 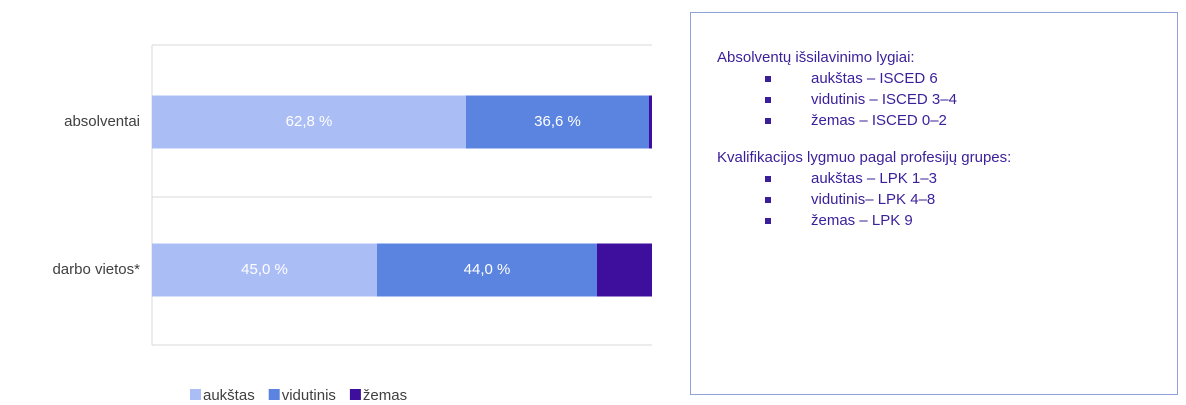 What do you see at coordinates (971, 78) in the screenshot?
I see `info-item: aukštas – ISCED 6` at bounding box center [971, 78].